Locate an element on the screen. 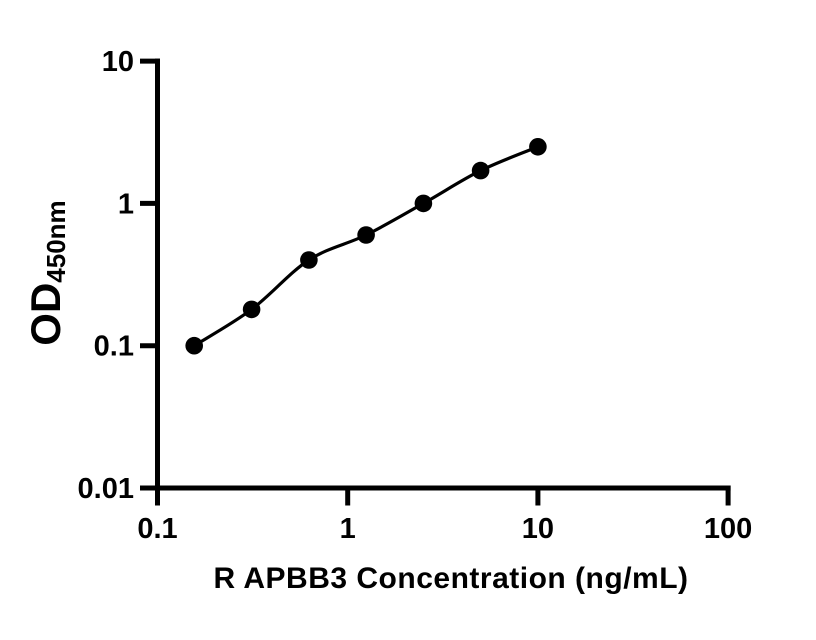 The height and width of the screenshot is (640, 816). x-tick-label: 100 is located at coordinates (728, 529).